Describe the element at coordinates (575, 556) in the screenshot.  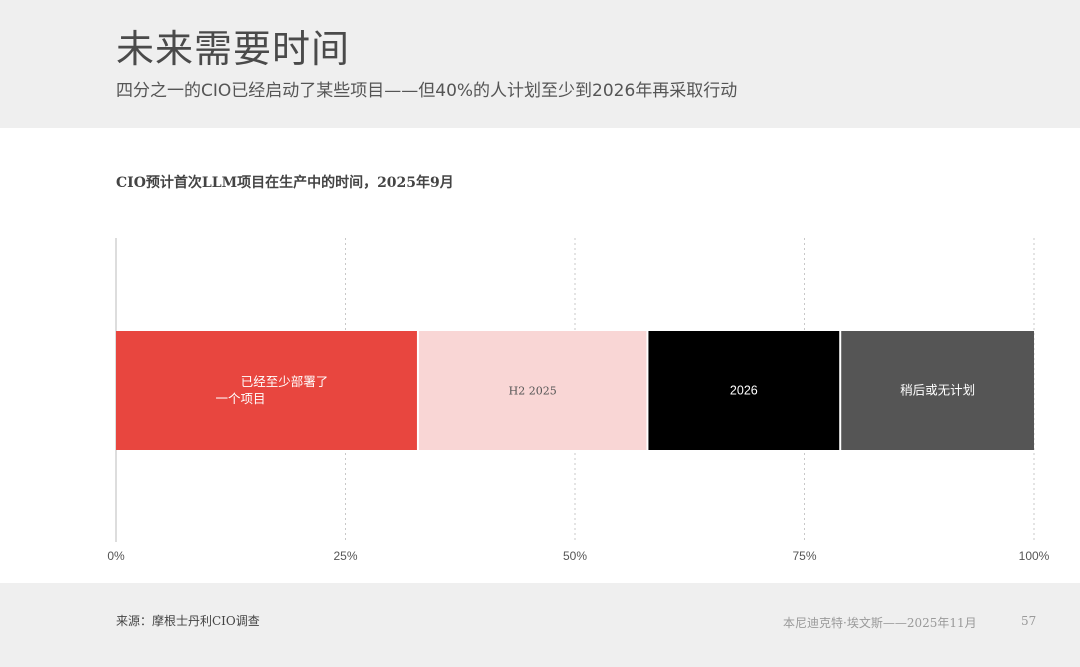
I see `x-tick-label: 50%` at that location.